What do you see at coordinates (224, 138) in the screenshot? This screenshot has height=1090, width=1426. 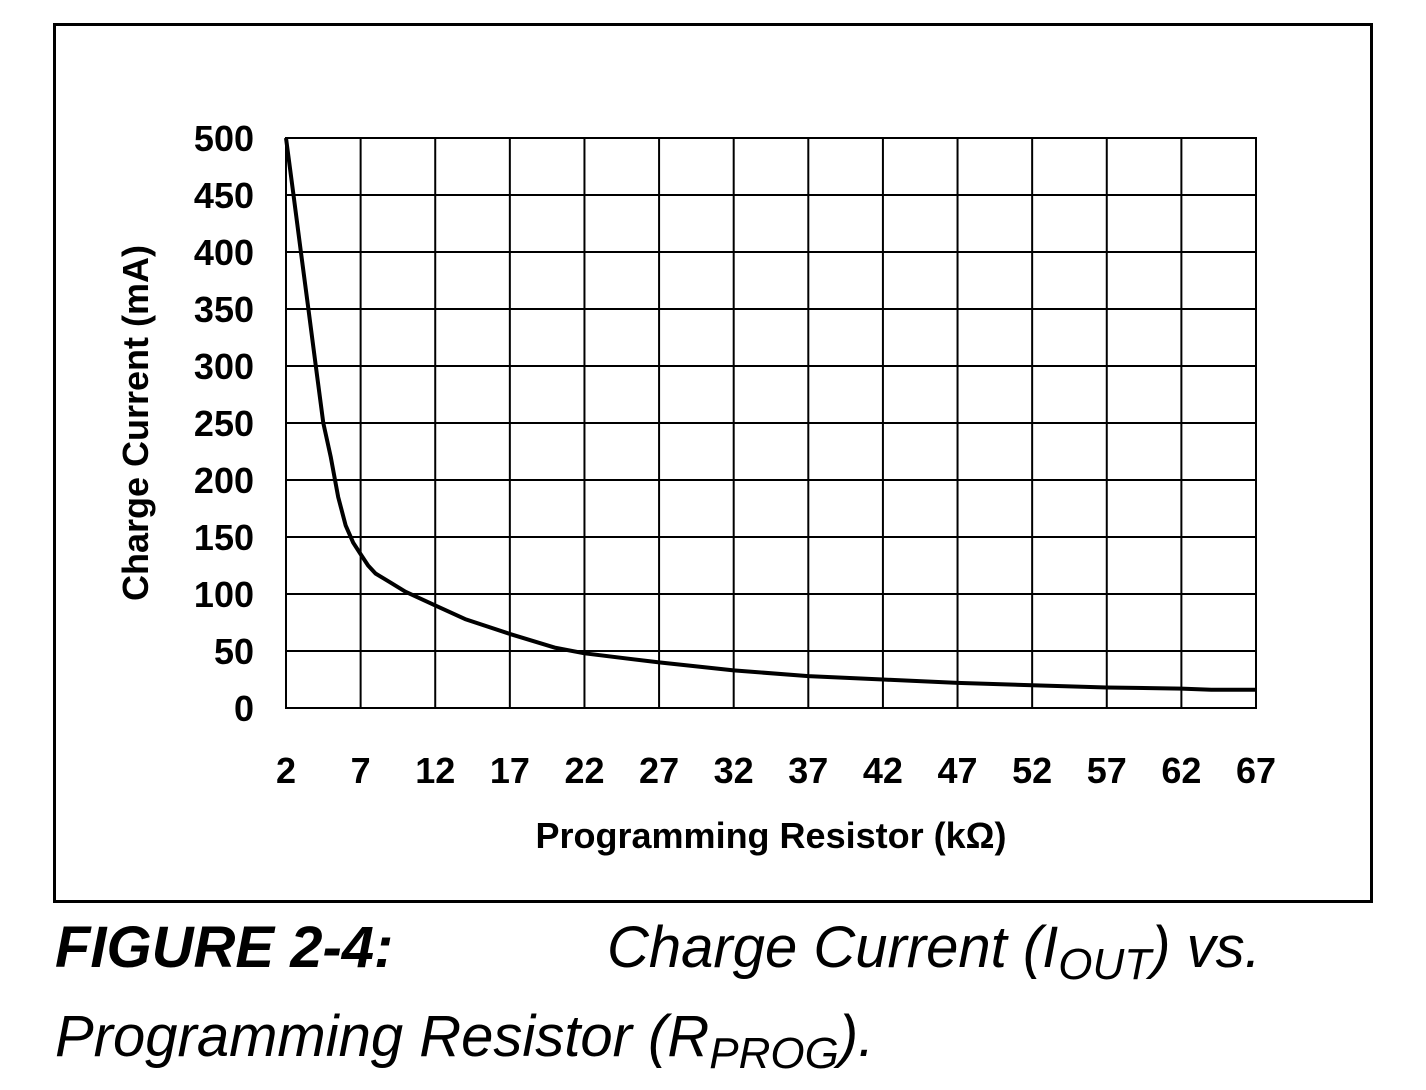 I see `y-tick-label: 500` at bounding box center [224, 138].